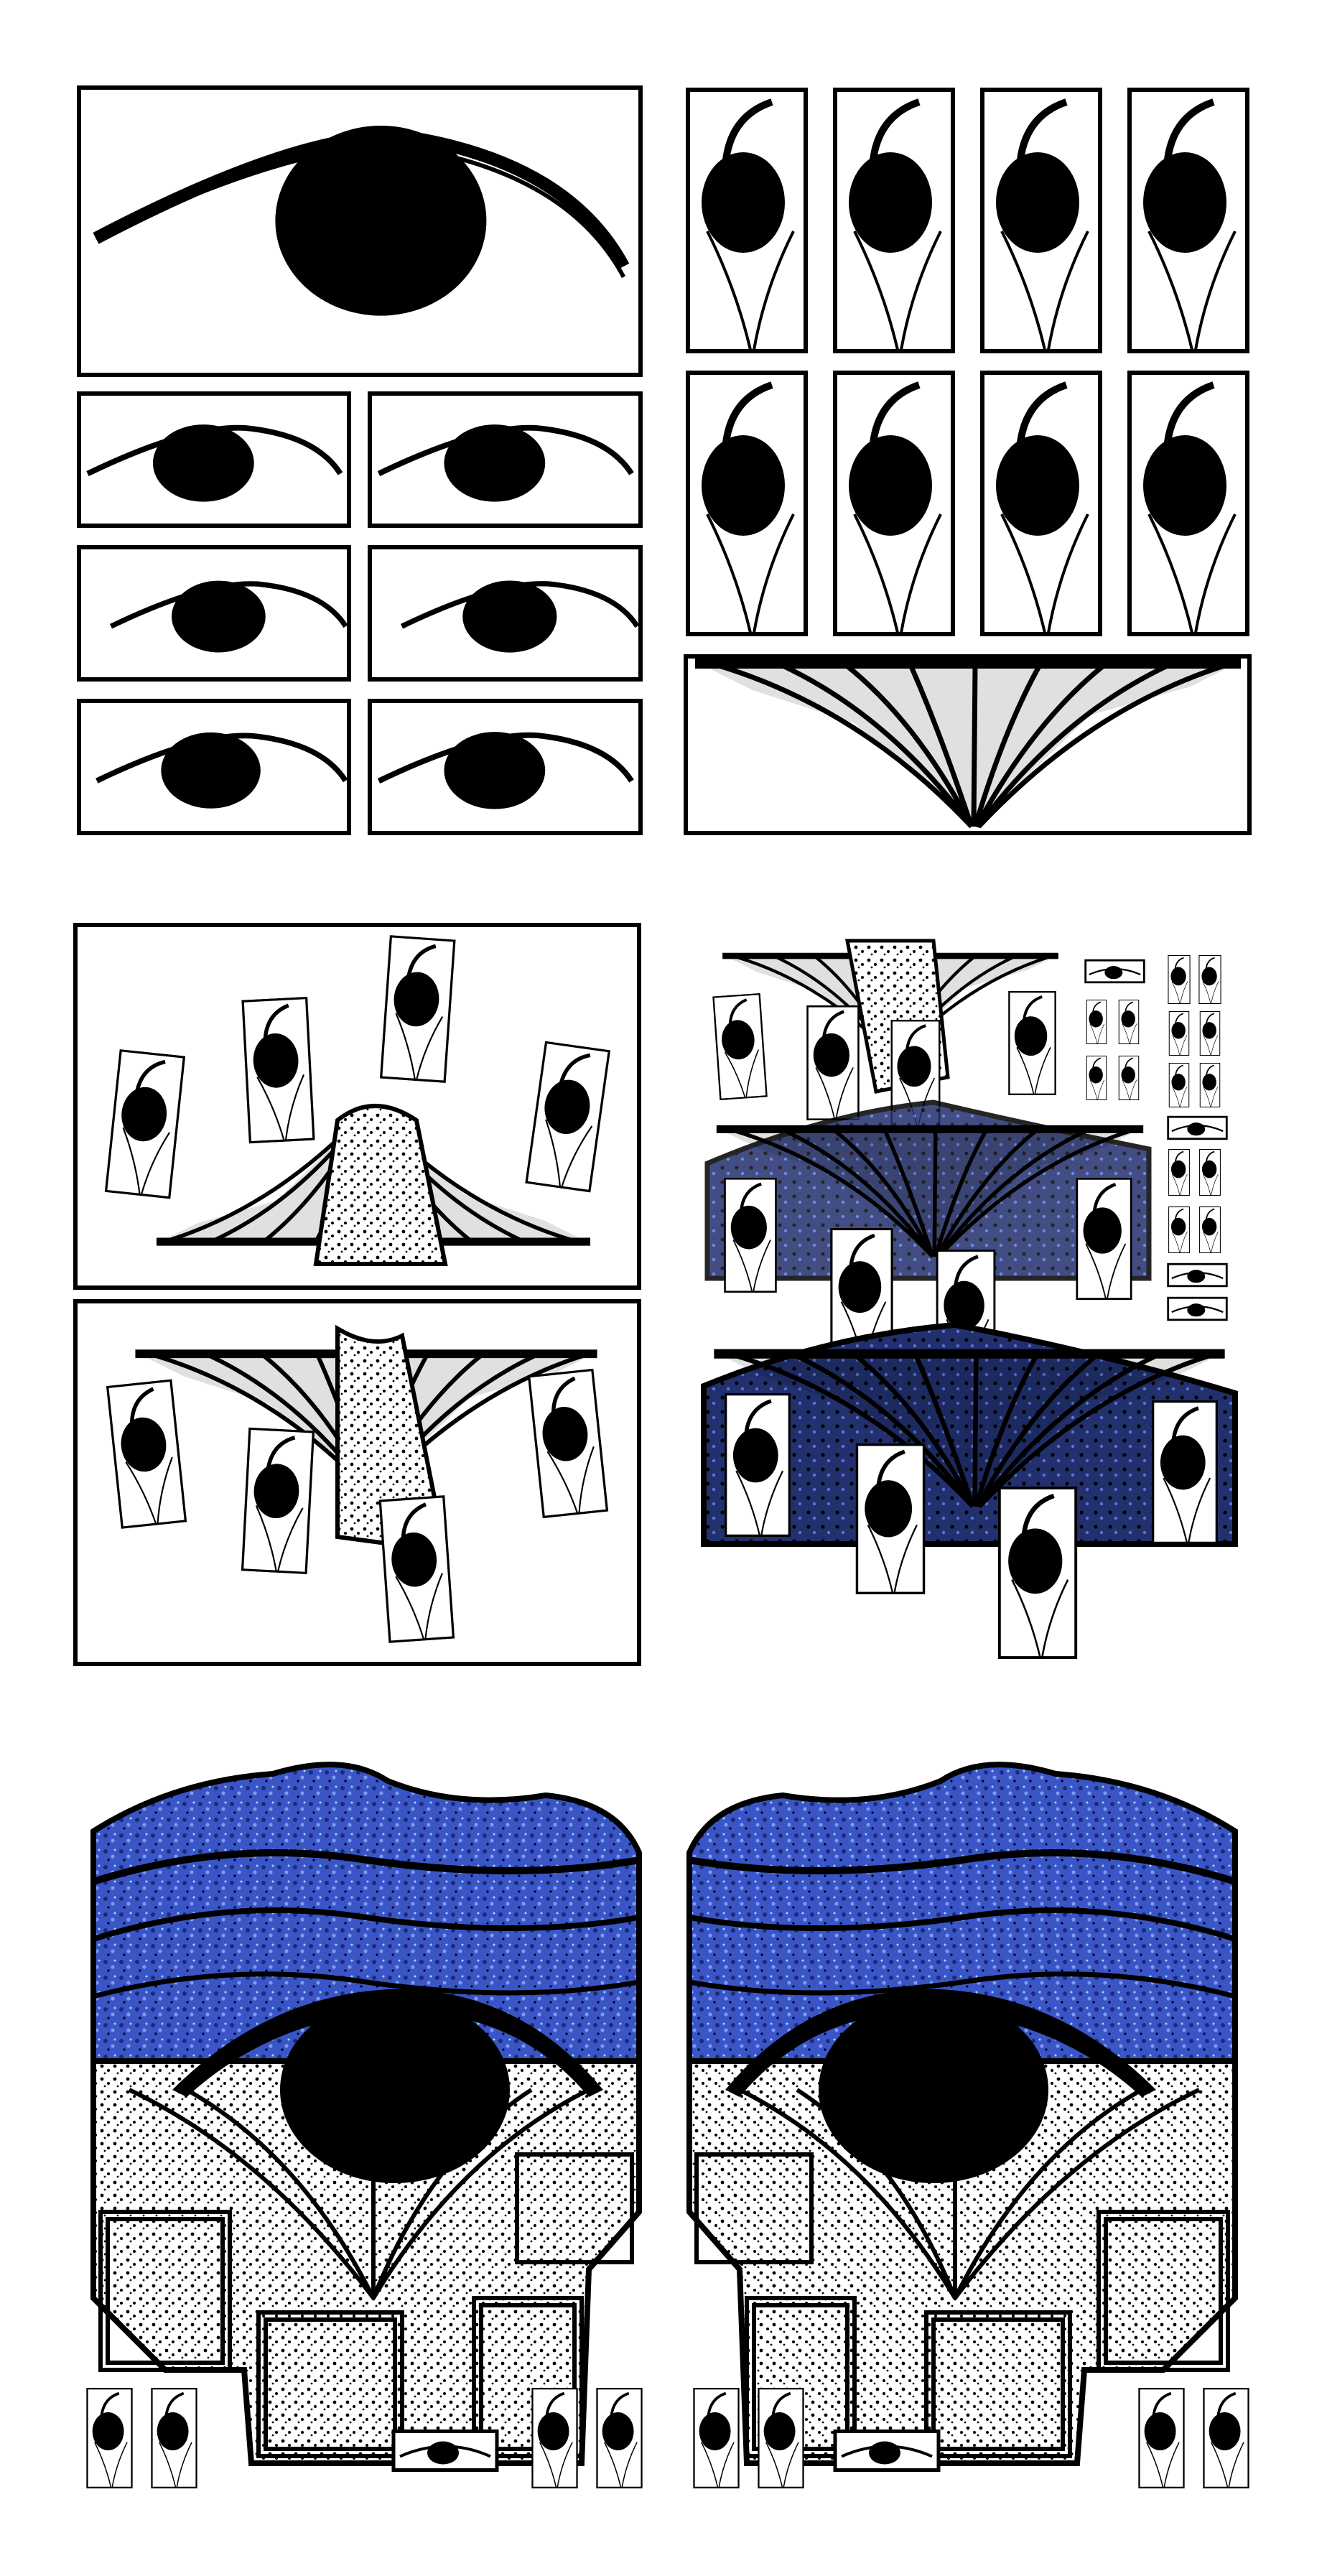 Image resolution: width=1327 pixels, height=2576 pixels. What do you see at coordinates (962, 2113) in the screenshot?
I see `mirrored-blue-eye-right` at bounding box center [962, 2113].